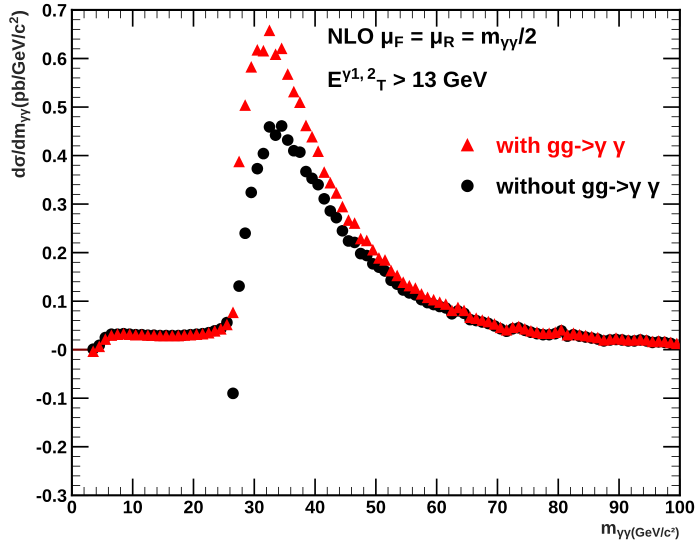  Describe the element at coordinates (578, 188) in the screenshot. I see `legend-label: without gg->γ γ` at that location.